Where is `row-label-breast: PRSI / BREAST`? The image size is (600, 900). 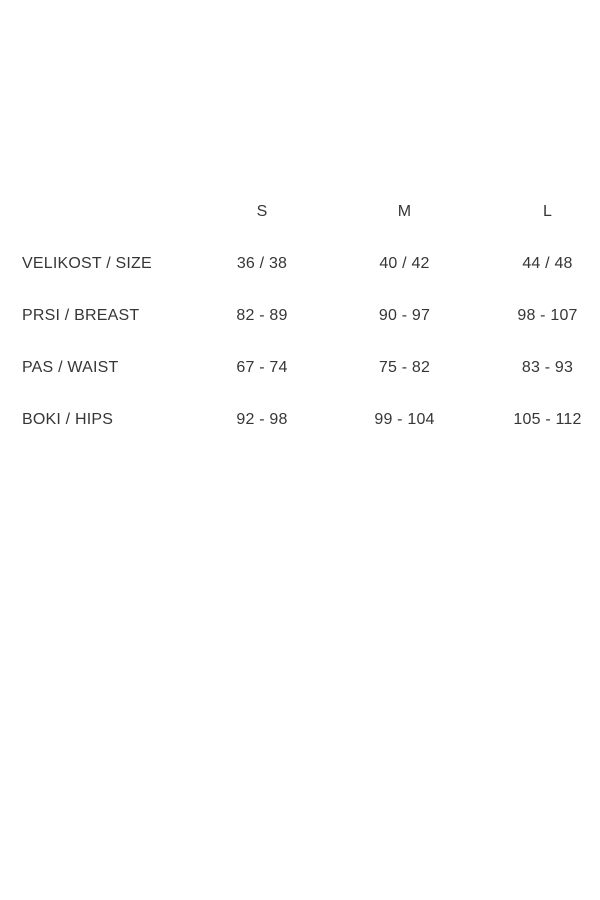
row-label-breast: PRSI / BREAST is located at coordinates (81, 315).